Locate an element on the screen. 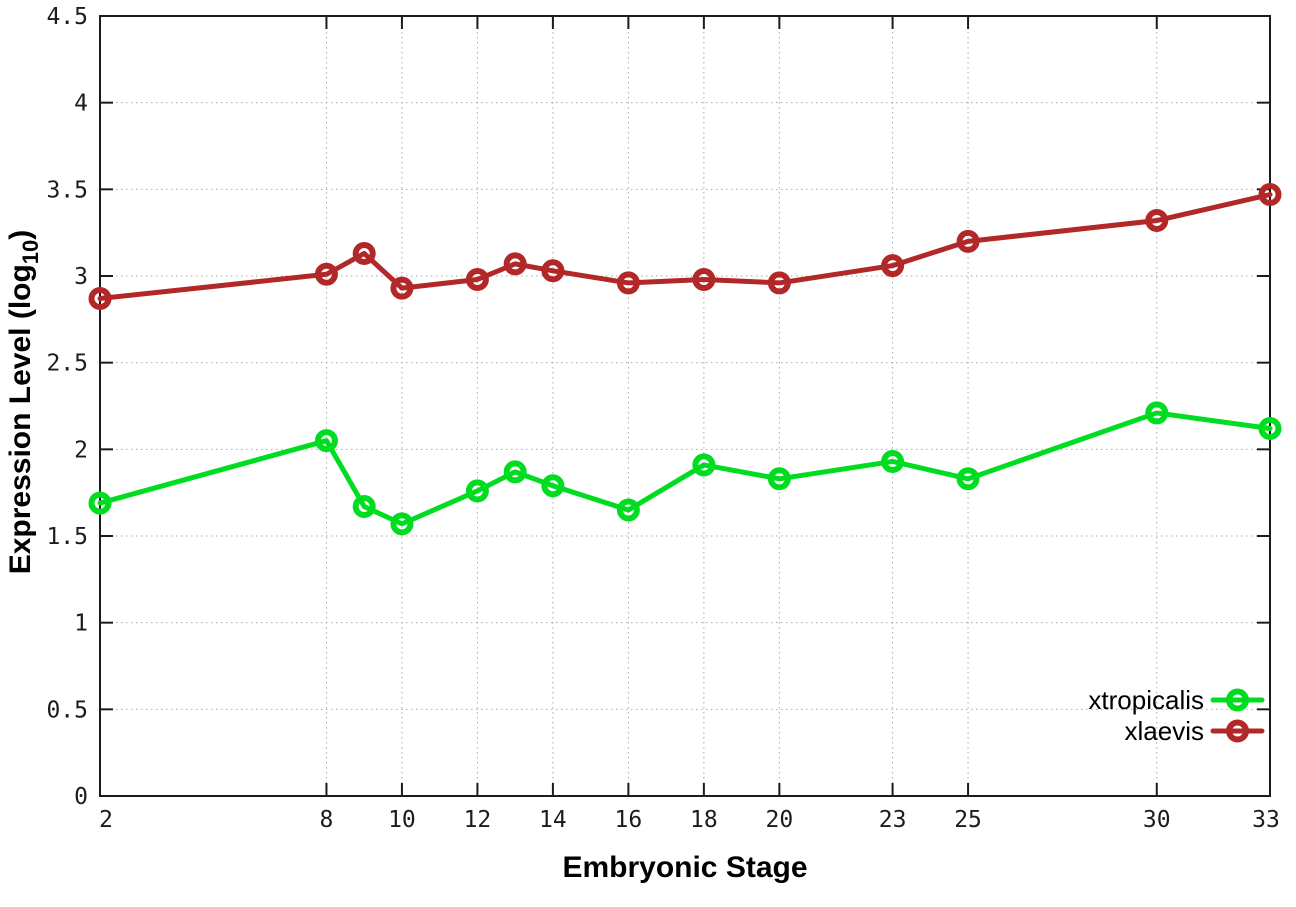 This screenshot has height=907, width=1296. series-xlaevis is located at coordinates (685, 247).